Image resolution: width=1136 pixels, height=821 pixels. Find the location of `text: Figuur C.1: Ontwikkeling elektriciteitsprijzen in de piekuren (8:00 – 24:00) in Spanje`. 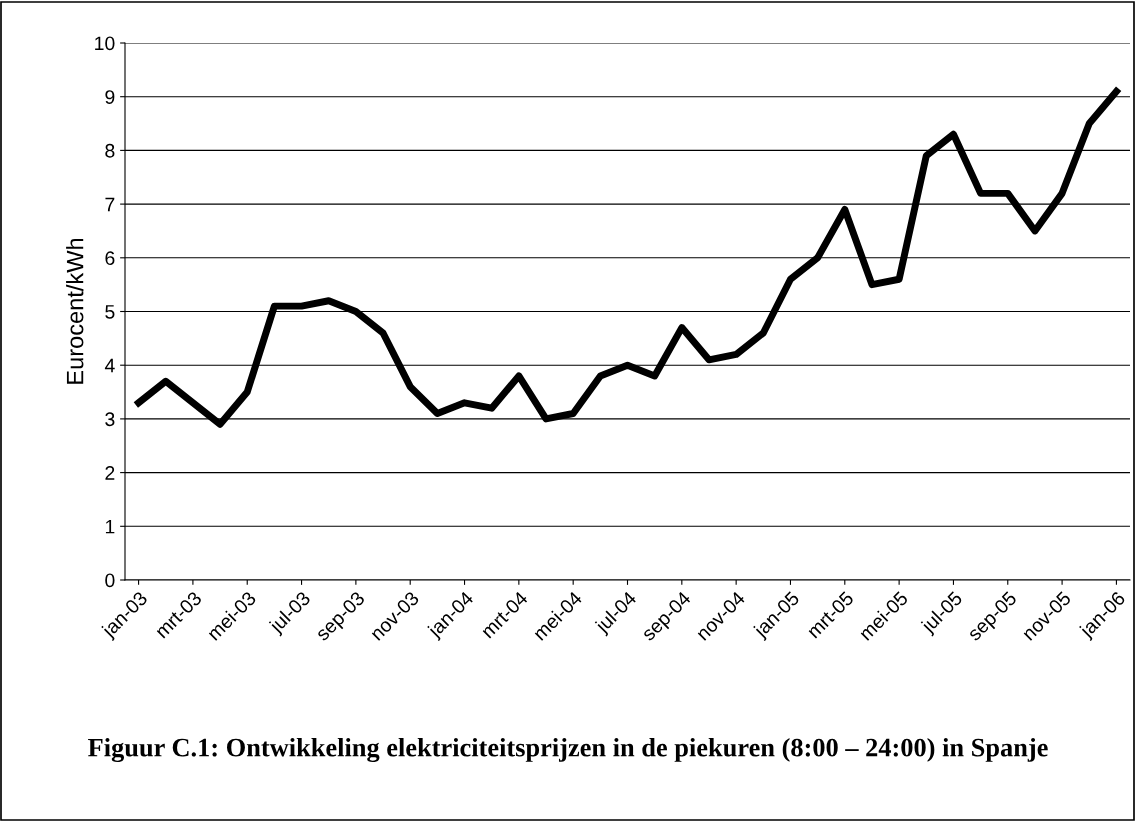

text: Figuur C.1: Ontwikkeling elektriciteitsprijzen in de piekuren (8:00 – 24:00) in Spanje is located at coordinates (568, 750).